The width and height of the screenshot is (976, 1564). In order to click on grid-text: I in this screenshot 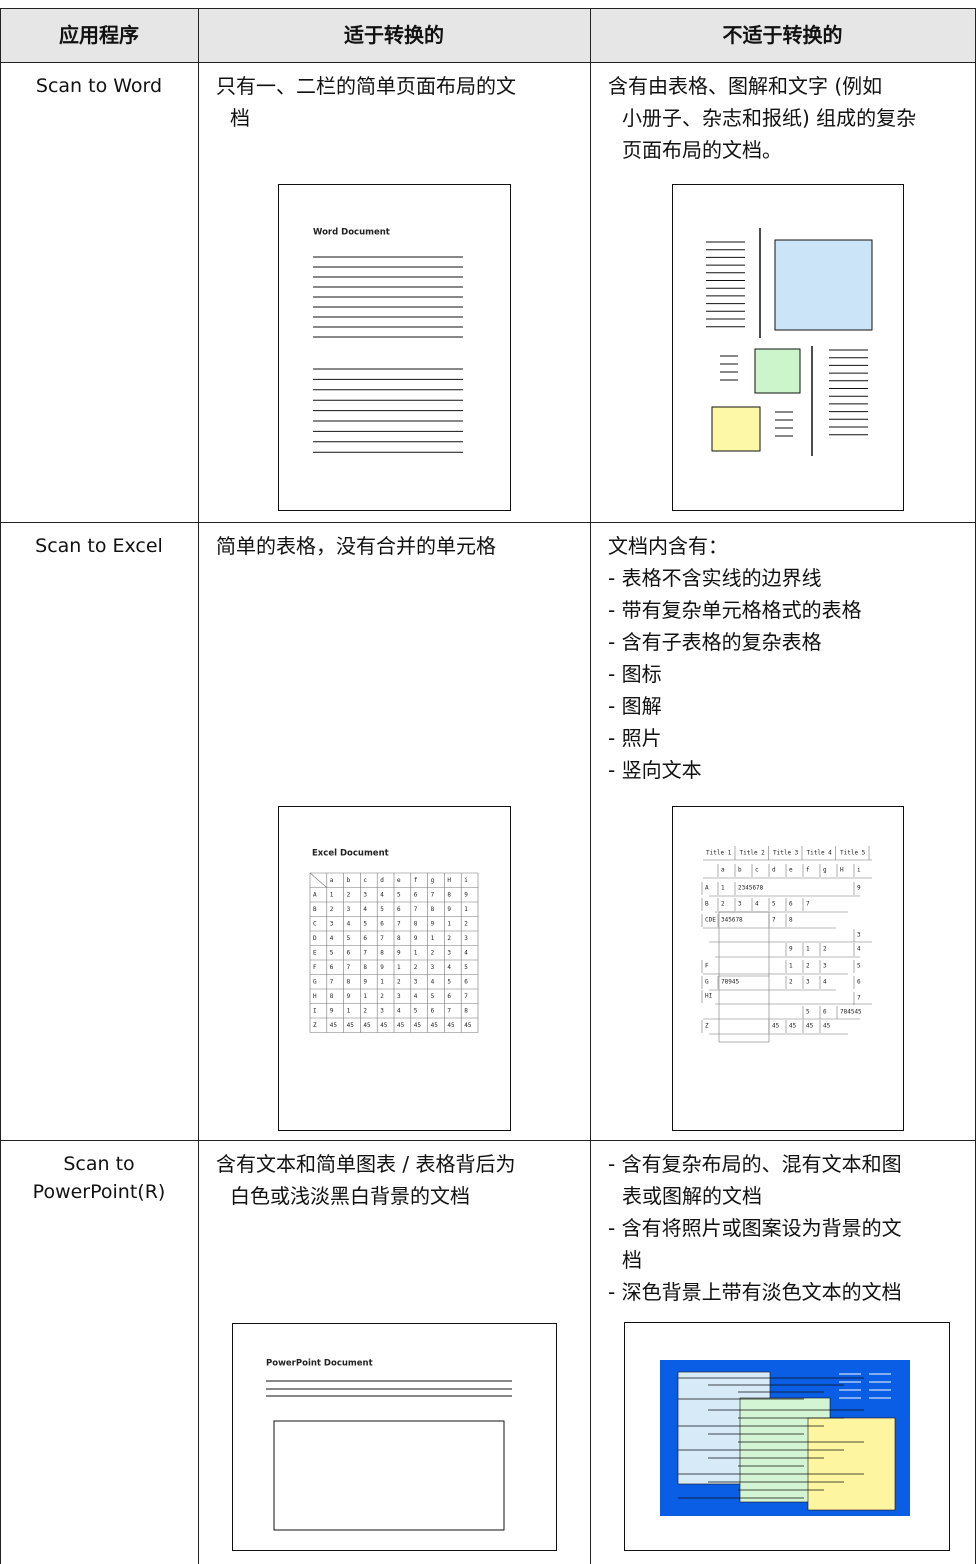, I will do `click(315, 1010)`.